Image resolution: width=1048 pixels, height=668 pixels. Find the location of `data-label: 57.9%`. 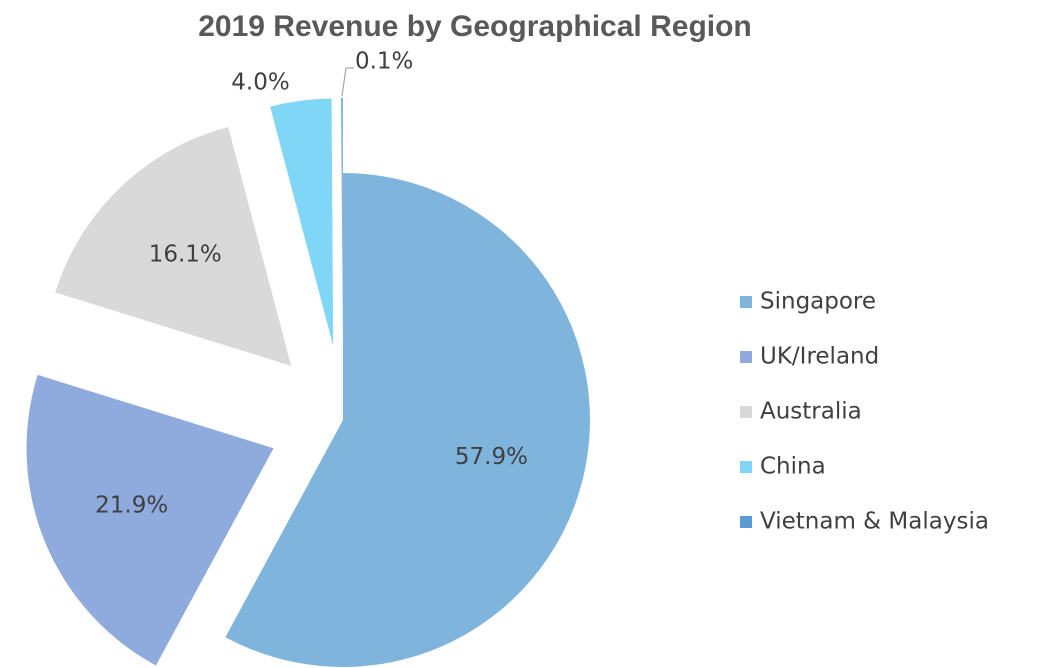

data-label: 57.9% is located at coordinates (491, 457).